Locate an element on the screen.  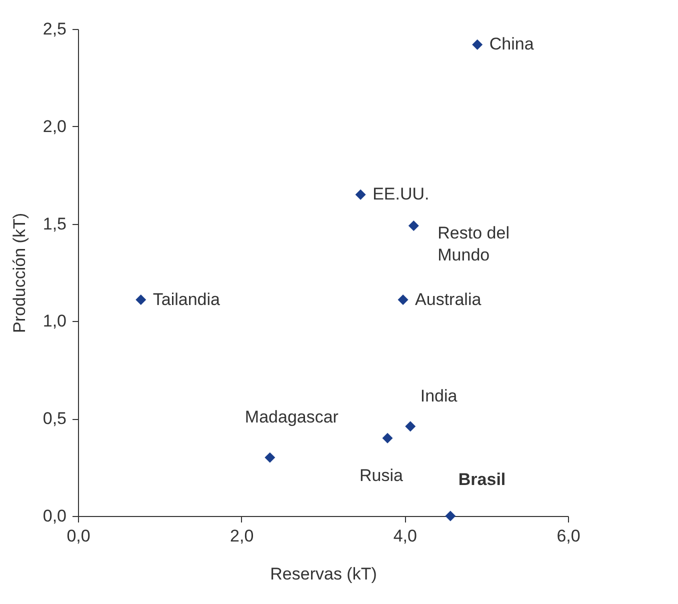
annotation: Resto del Mundo is located at coordinates (474, 244).